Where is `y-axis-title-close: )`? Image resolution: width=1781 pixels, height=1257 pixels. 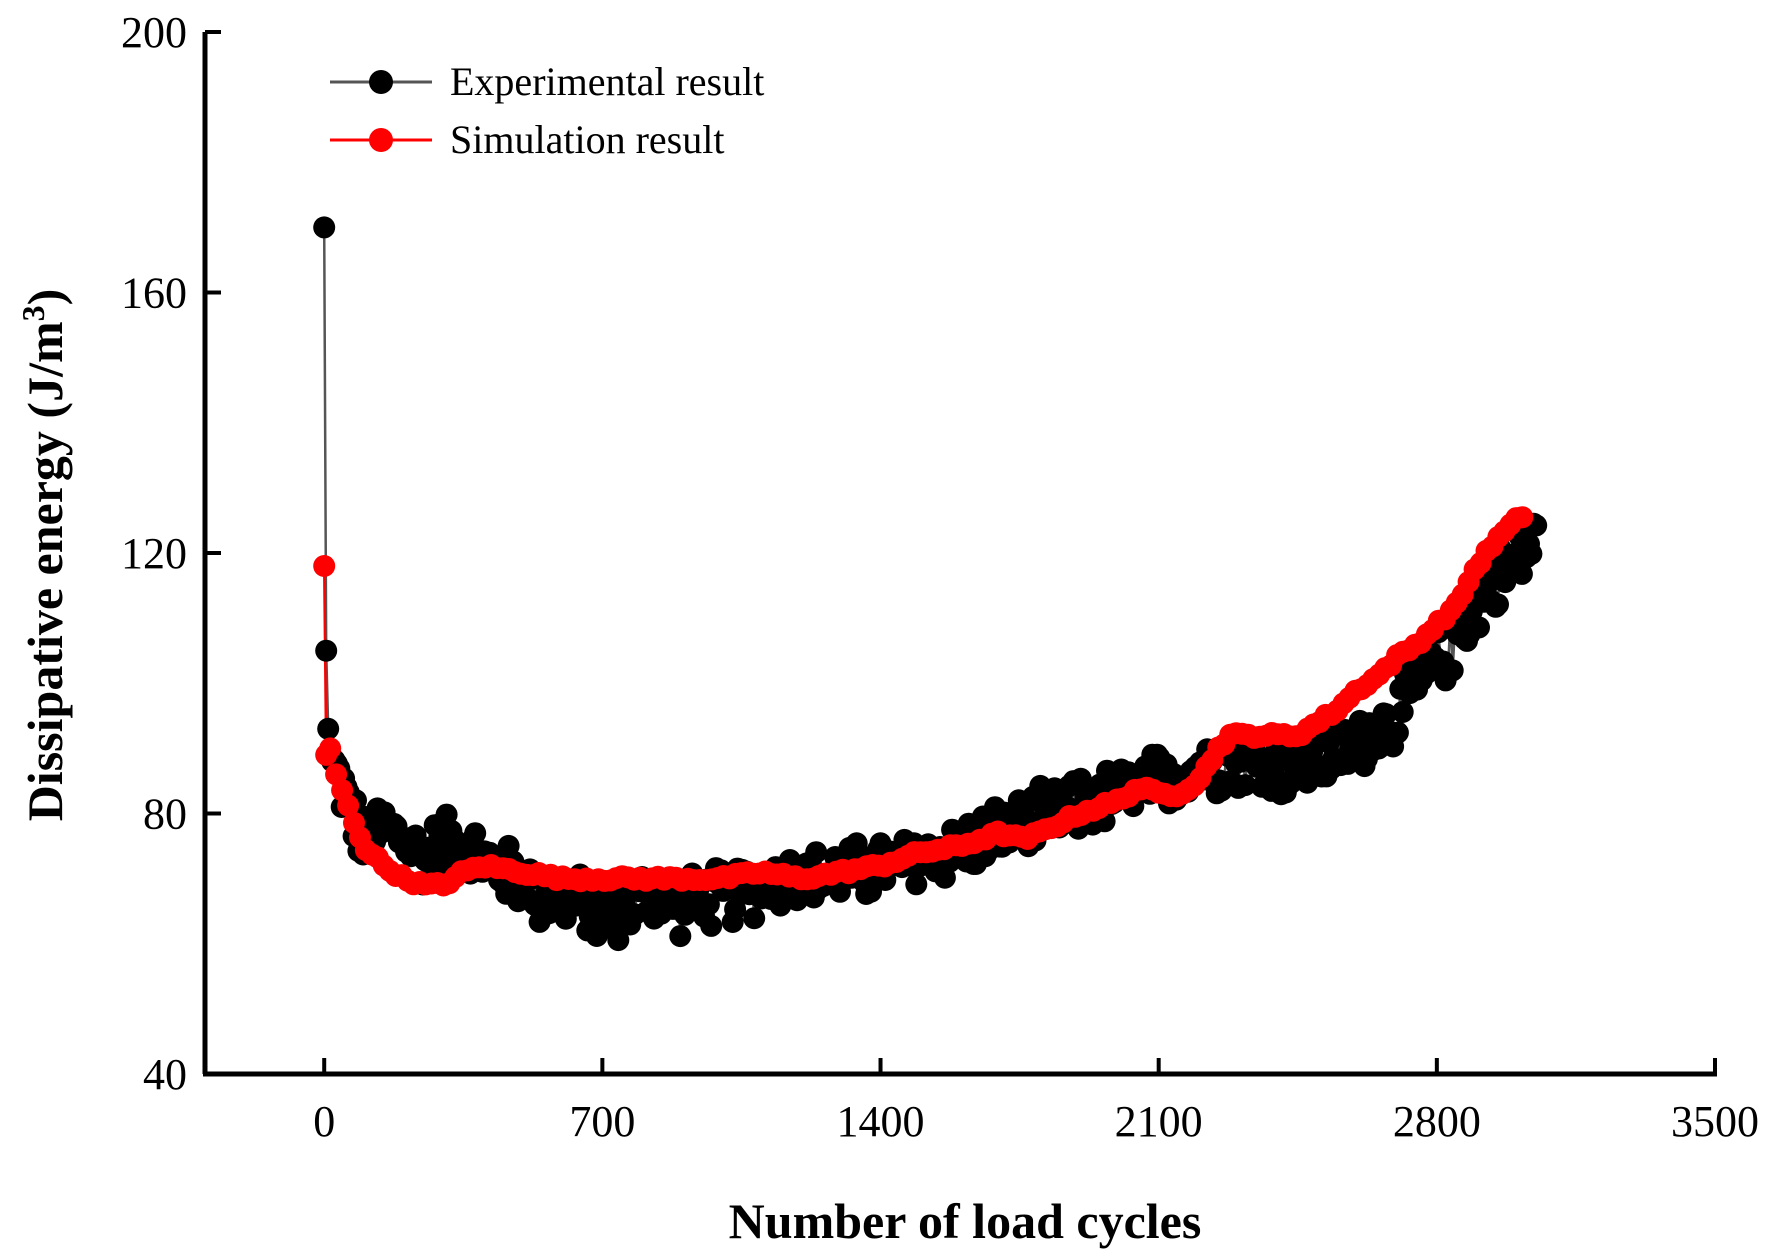
y-axis-title-close: ) is located at coordinates (45, 297).